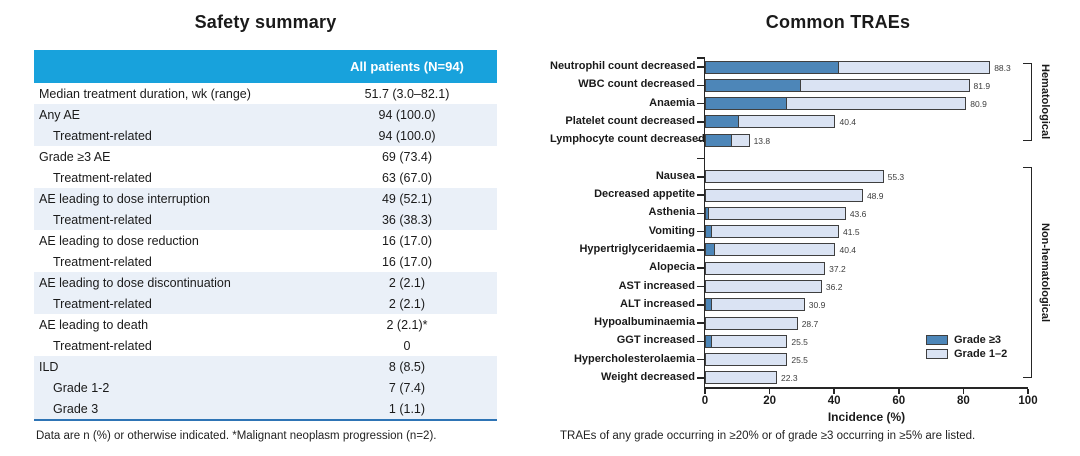  I want to click on table-row: ILD 8 (8.5), so click(265, 366).